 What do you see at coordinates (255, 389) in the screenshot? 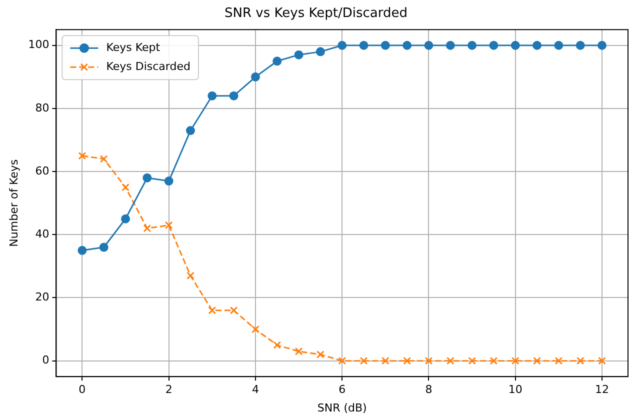
I see `x-tick-label: 4` at bounding box center [255, 389].